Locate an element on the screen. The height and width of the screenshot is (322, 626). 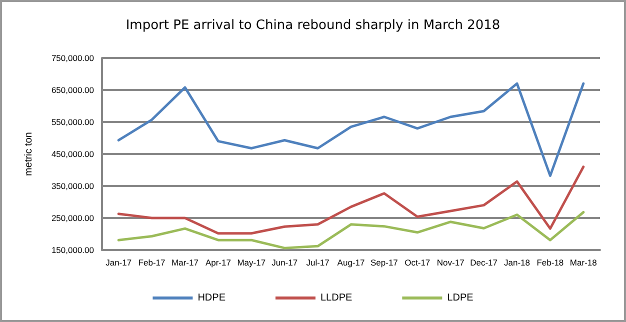
x-tick-label: Sep-17 is located at coordinates (384, 263).